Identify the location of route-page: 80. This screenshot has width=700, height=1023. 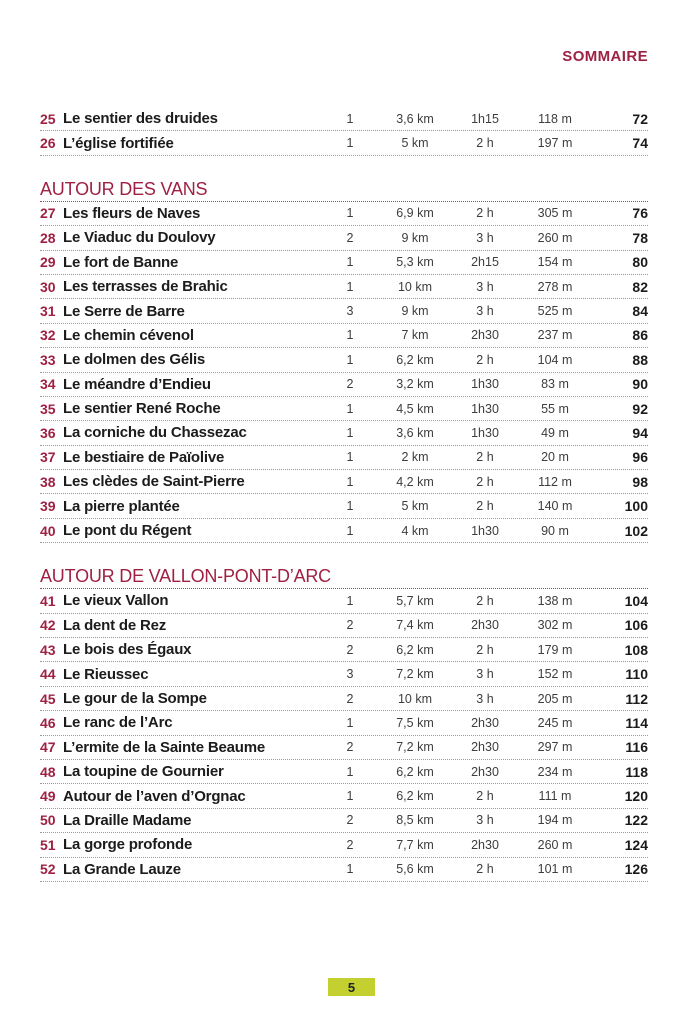
(640, 262).